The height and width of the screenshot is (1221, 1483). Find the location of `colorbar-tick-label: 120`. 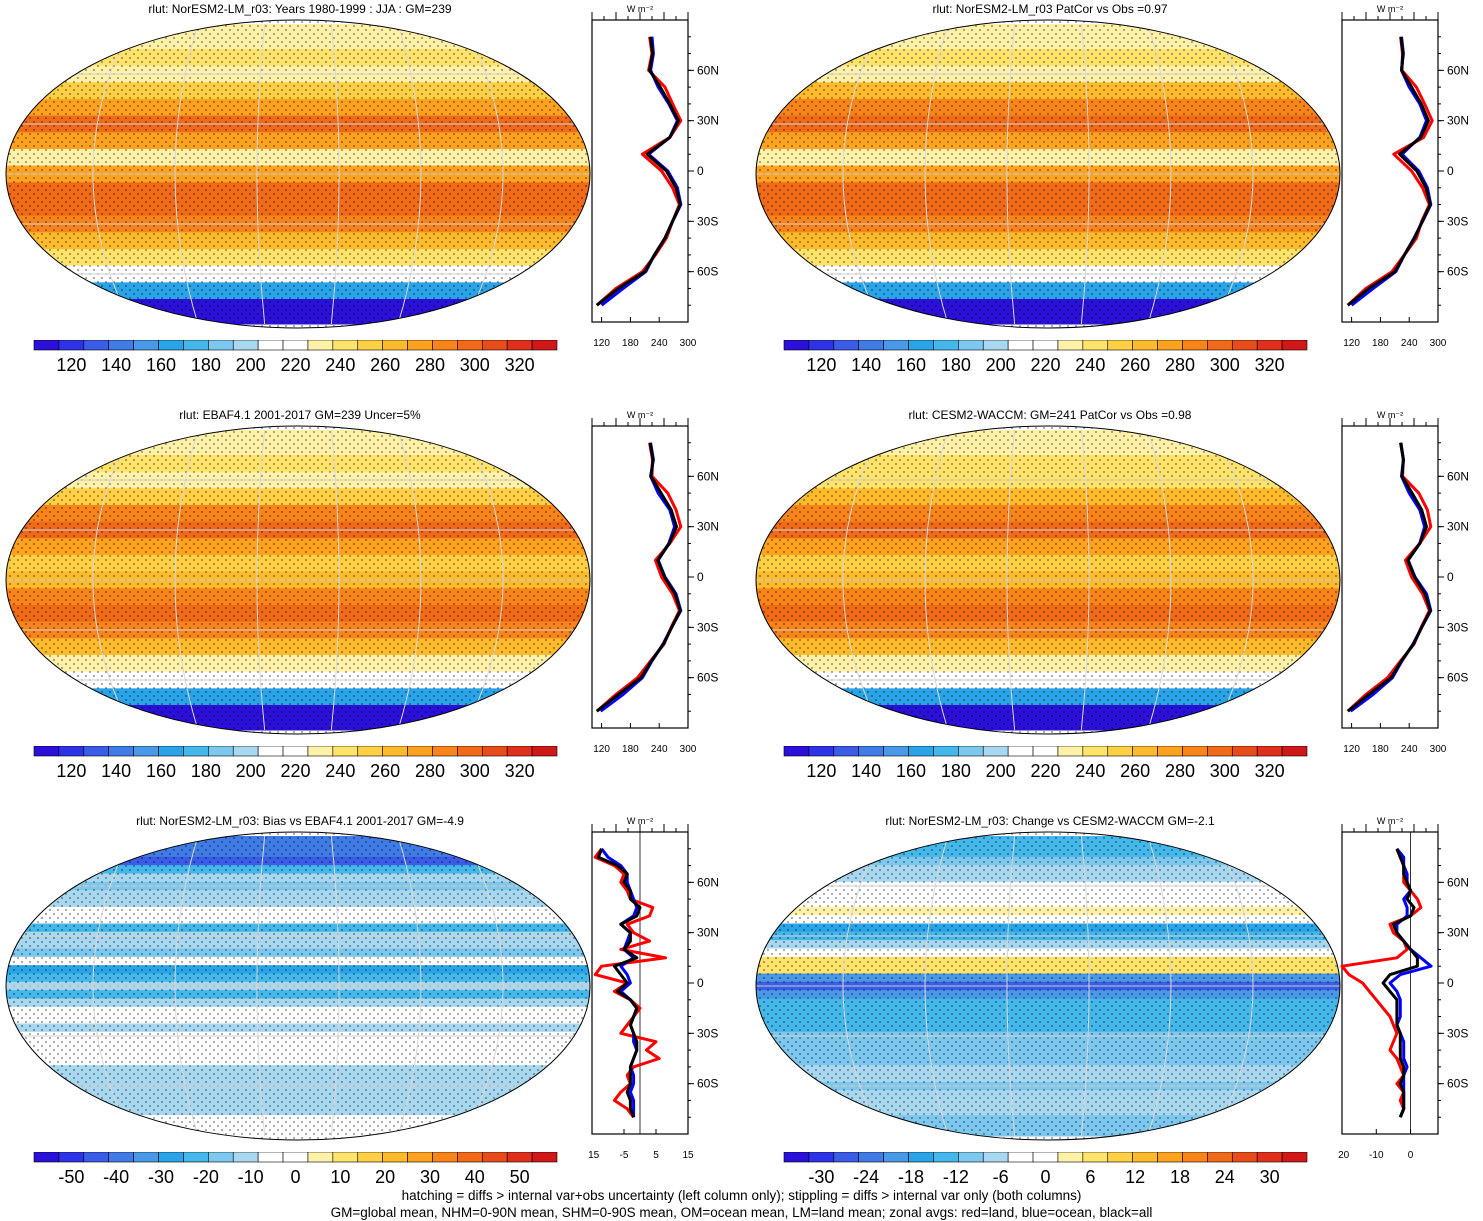

colorbar-tick-label: 120 is located at coordinates (821, 365).